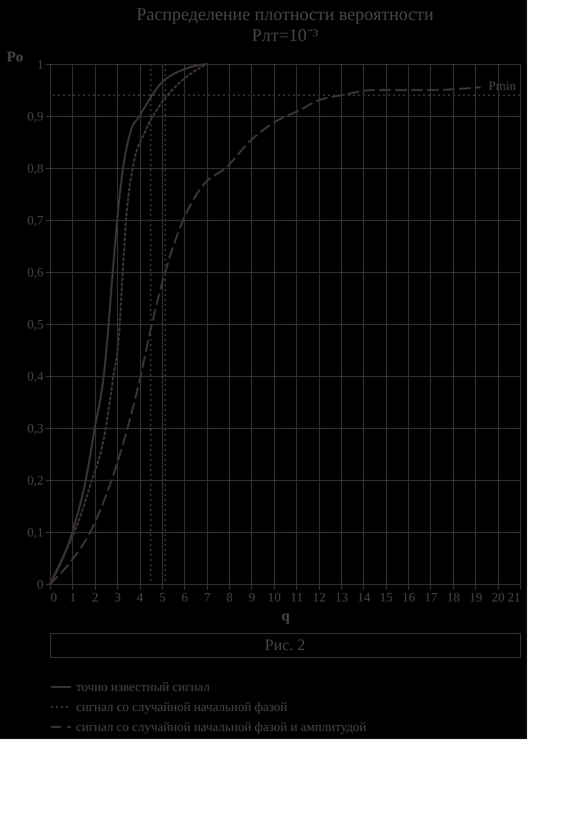 This screenshot has width=577, height=828. I want to click on y-tick-label: 0,7, so click(35, 220).